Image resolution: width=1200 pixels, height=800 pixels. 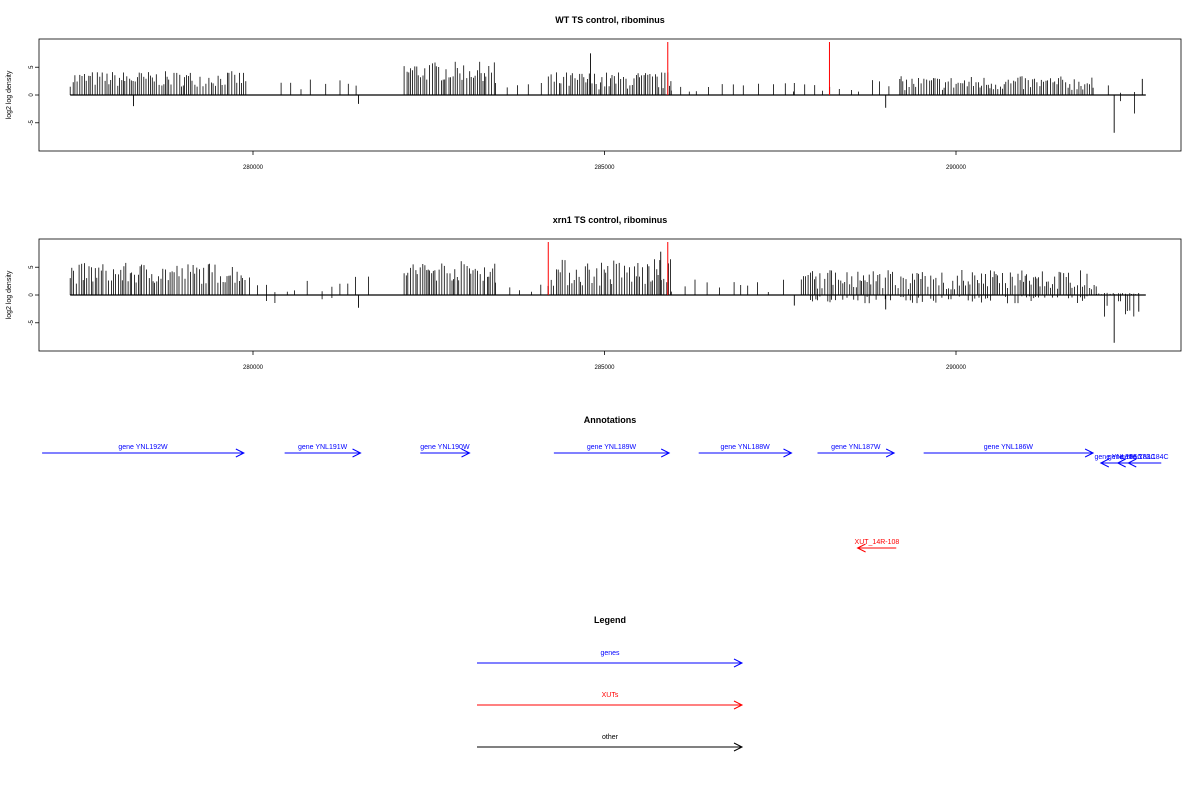 I want to click on gene-annotation: gene YNL192W, so click(x=143, y=451).